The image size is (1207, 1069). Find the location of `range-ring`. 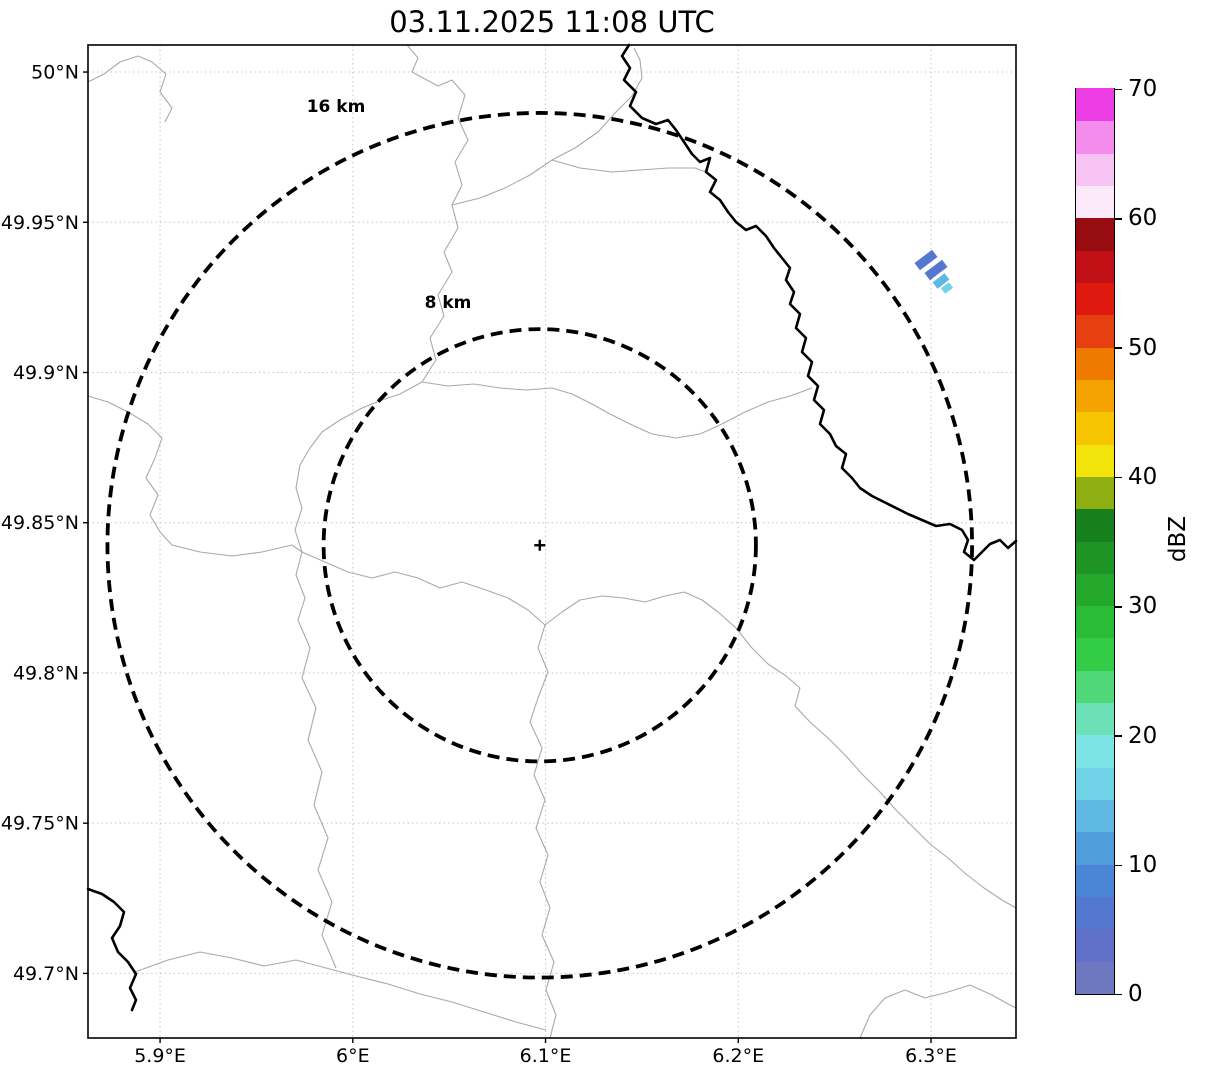

range-ring is located at coordinates (539, 545).